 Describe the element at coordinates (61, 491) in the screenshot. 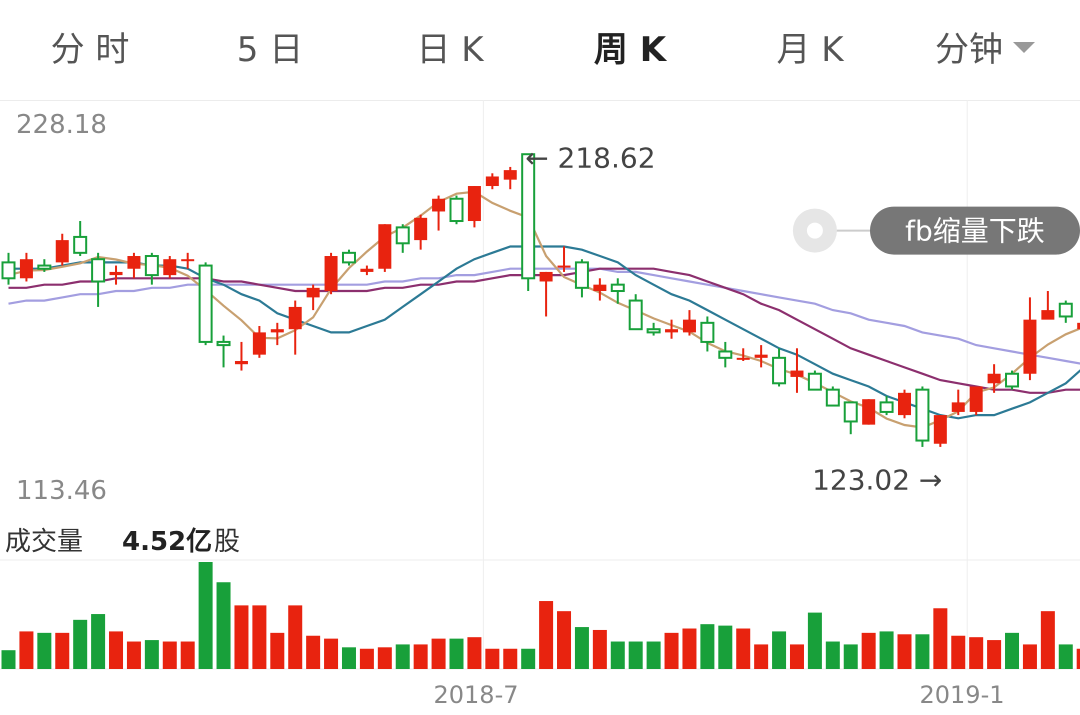

I see `y-min-label: 113.46` at that location.